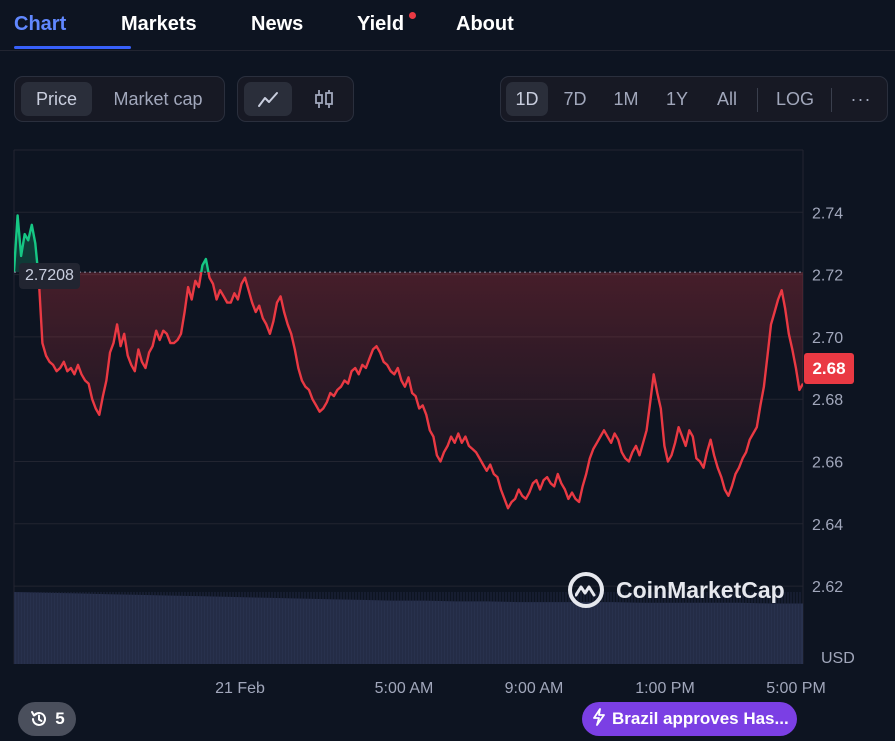 The image size is (895, 741). Describe the element at coordinates (159, 24) in the screenshot. I see `tab-markets: Markets` at that location.